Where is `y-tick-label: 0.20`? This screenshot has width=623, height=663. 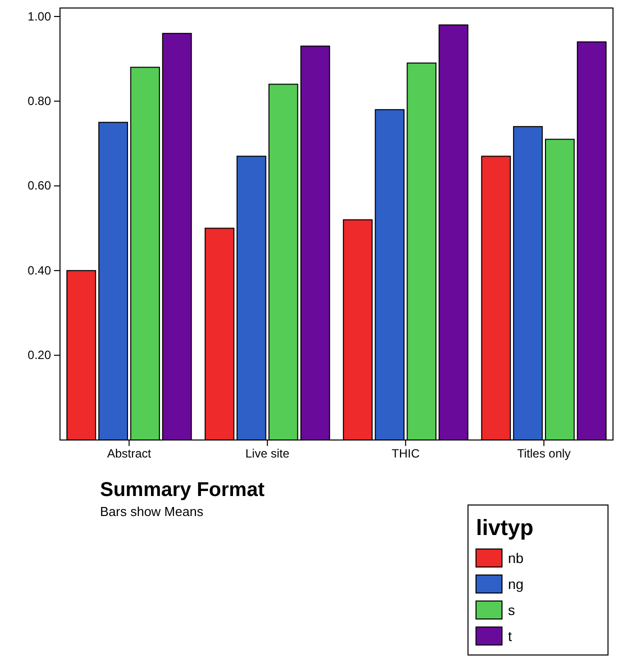 y-tick-label: 0.20 is located at coordinates (40, 355).